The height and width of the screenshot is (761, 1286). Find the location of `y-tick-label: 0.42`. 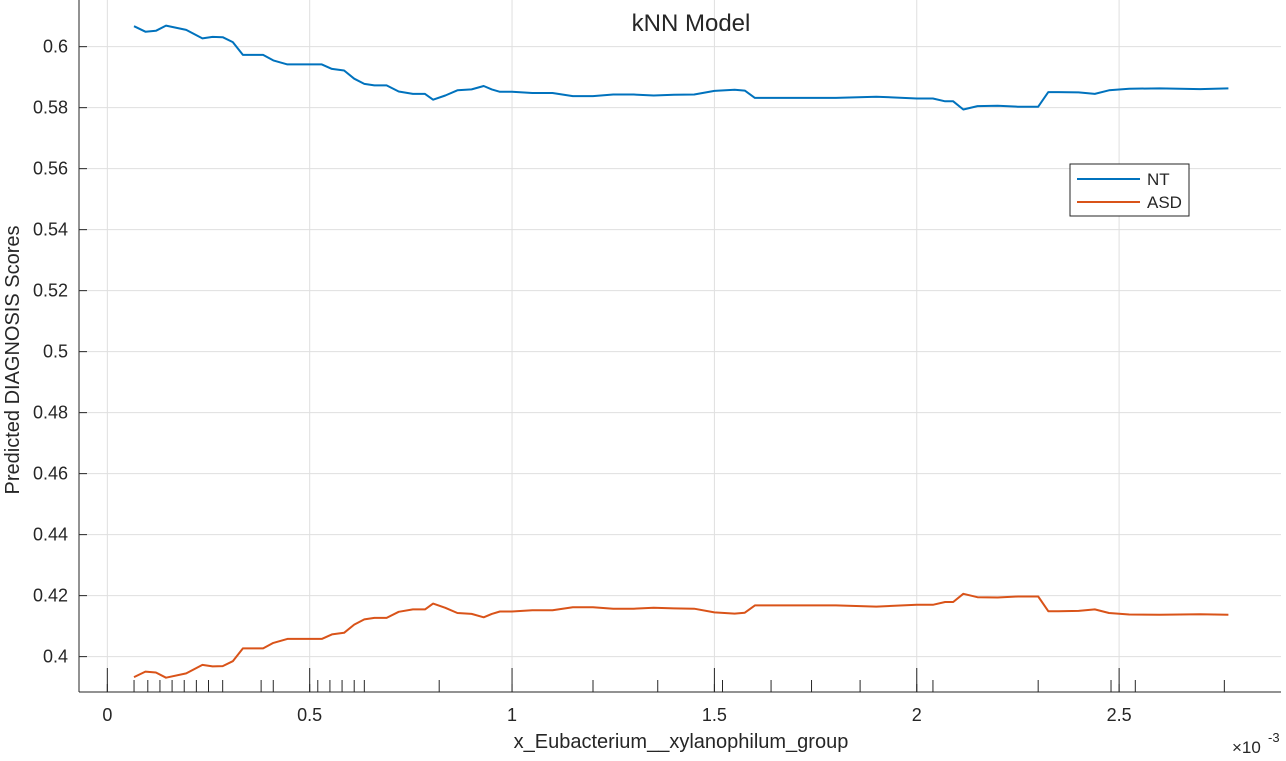

y-tick-label: 0.42 is located at coordinates (50, 596).